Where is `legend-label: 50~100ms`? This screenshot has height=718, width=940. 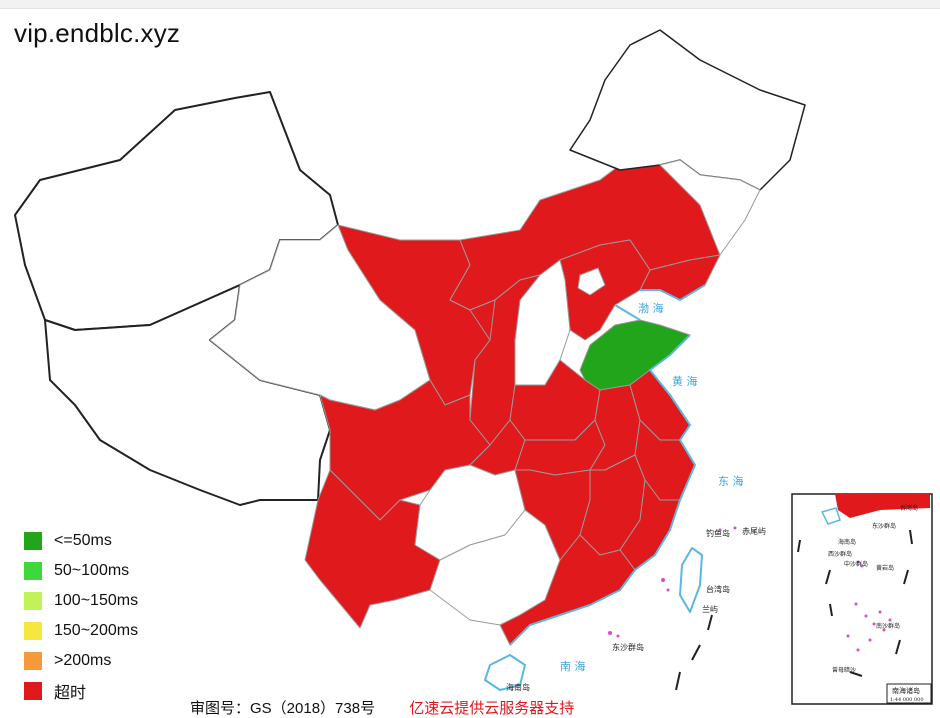 legend-label: 50~100ms is located at coordinates (92, 570).